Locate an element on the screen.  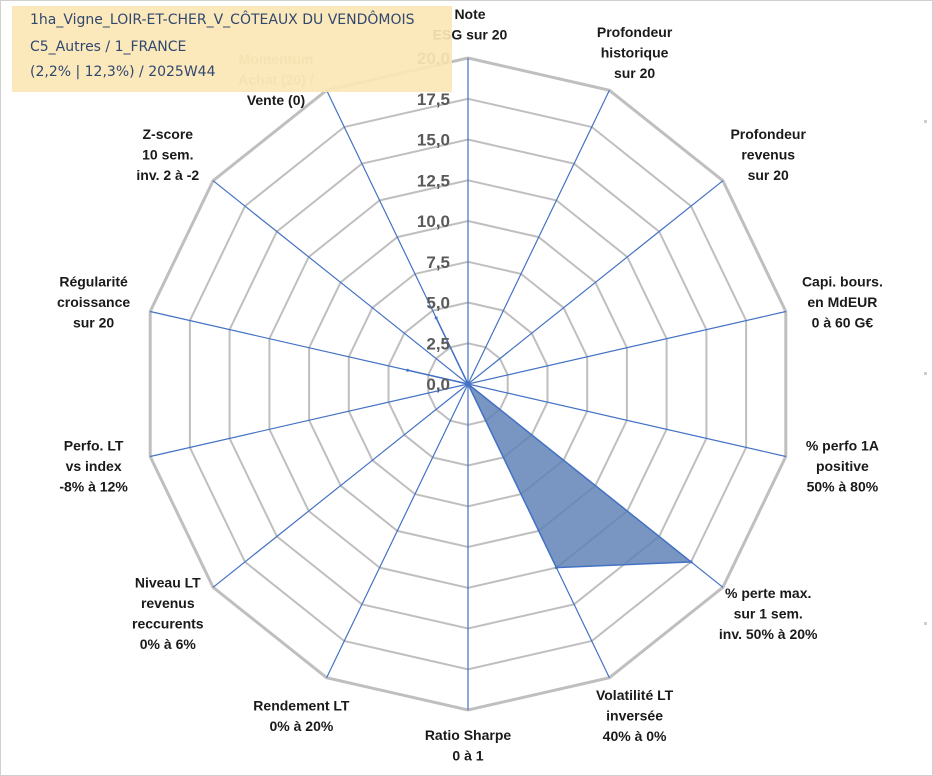
axis-label-line: positive is located at coordinates (842, 466).